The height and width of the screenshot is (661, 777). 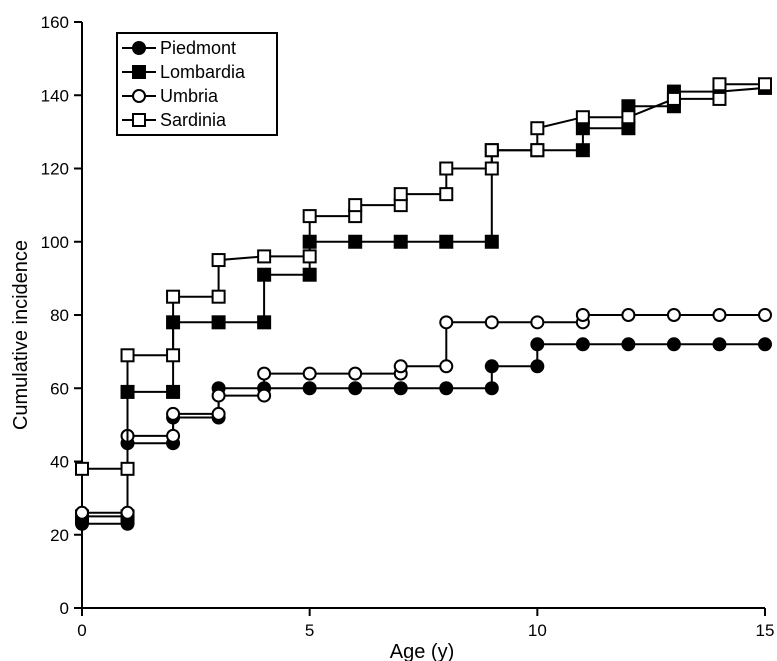 I want to click on y-tick-label: 0, so click(x=64, y=608).